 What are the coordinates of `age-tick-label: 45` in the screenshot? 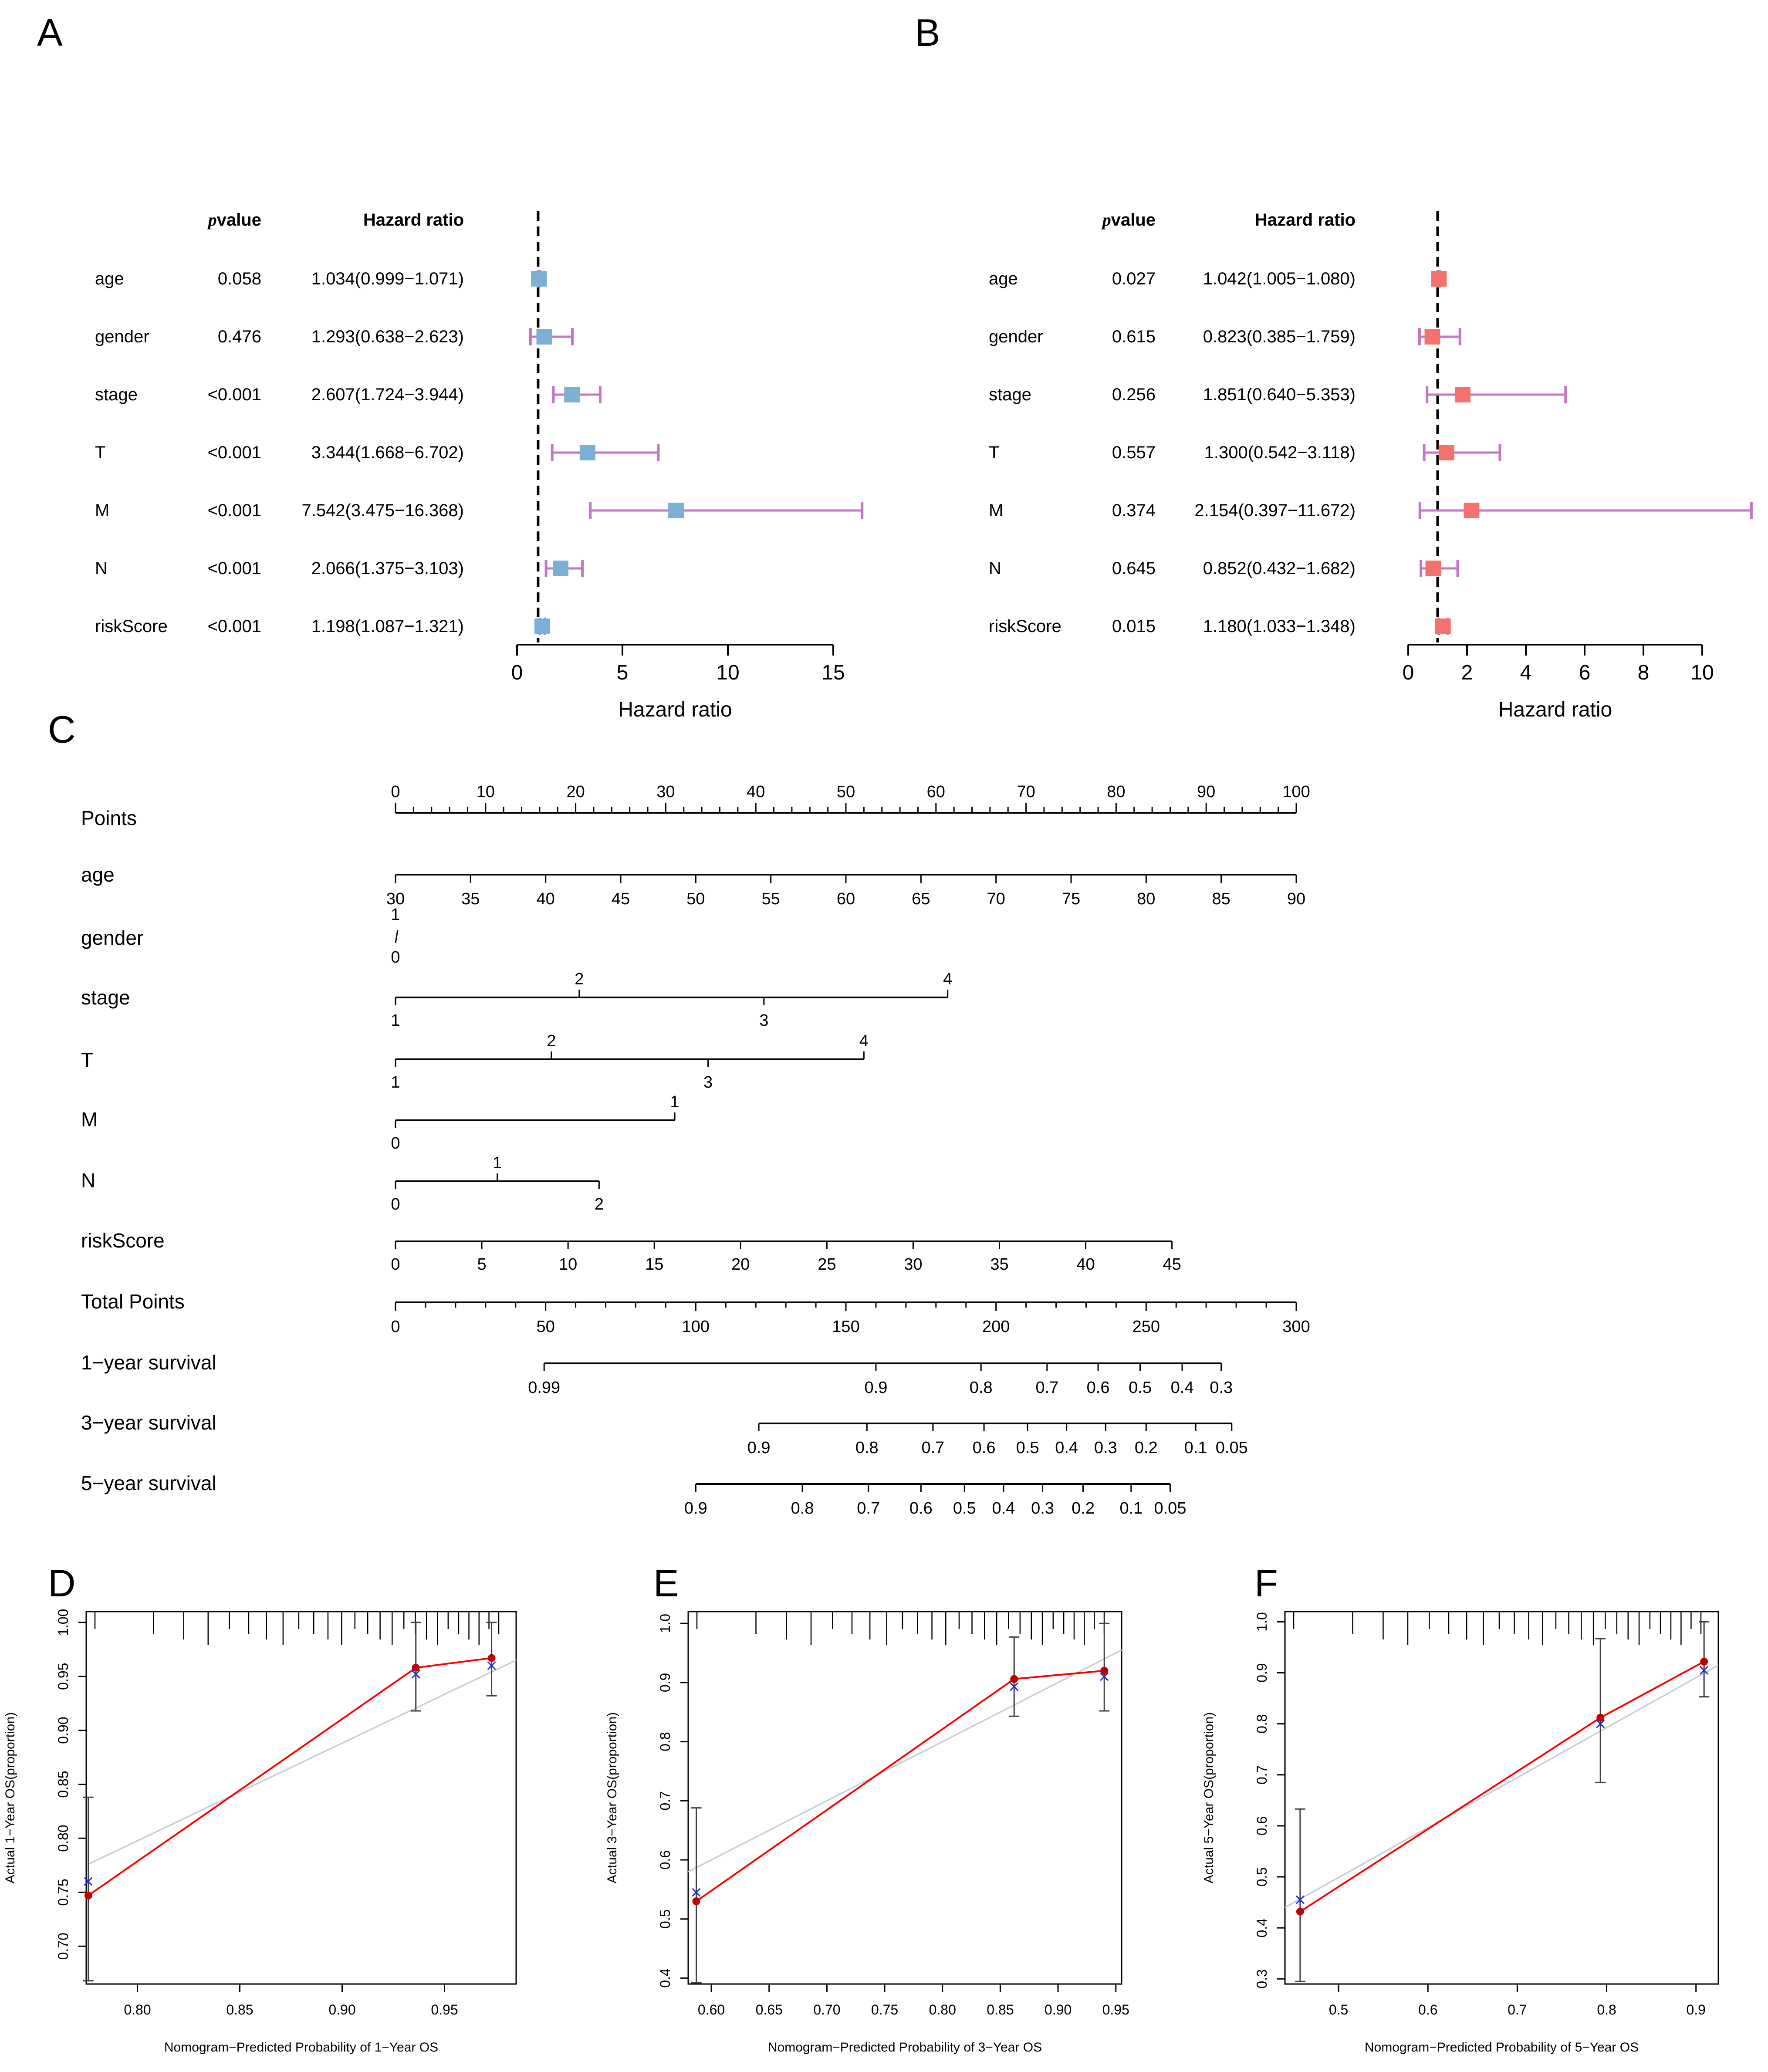 It's located at (621, 899).